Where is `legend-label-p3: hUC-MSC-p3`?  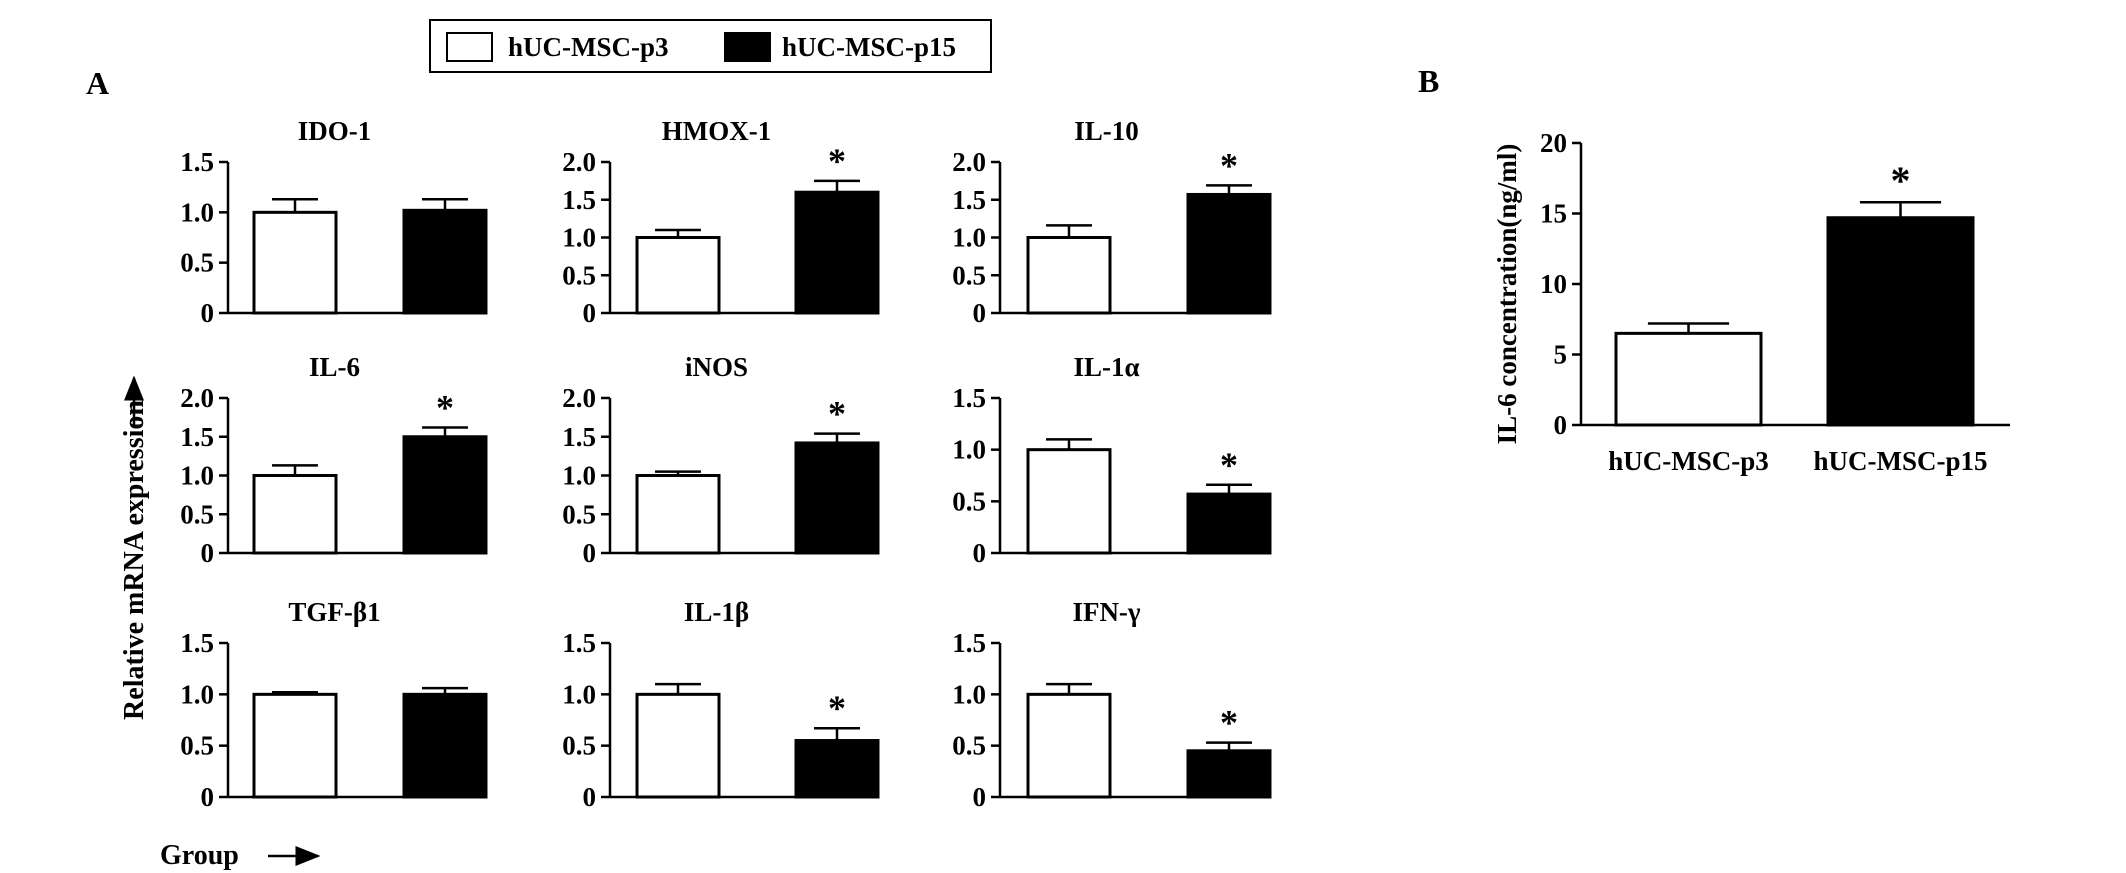
legend-label-p3: hUC-MSC-p3 is located at coordinates (588, 47).